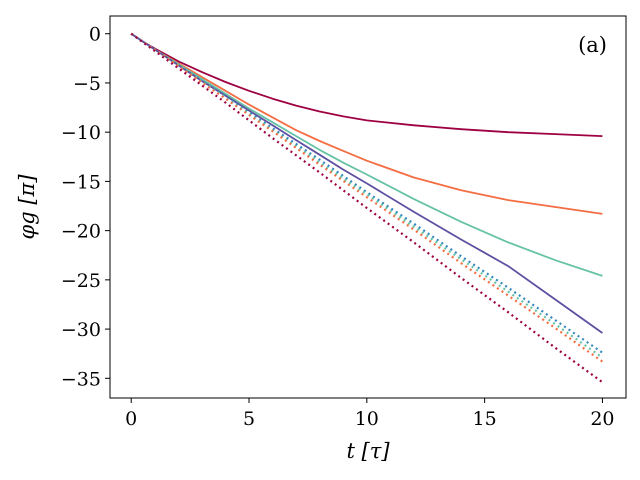 This screenshot has width=640, height=480. I want to click on y-tick-label: −30, so click(81, 330).